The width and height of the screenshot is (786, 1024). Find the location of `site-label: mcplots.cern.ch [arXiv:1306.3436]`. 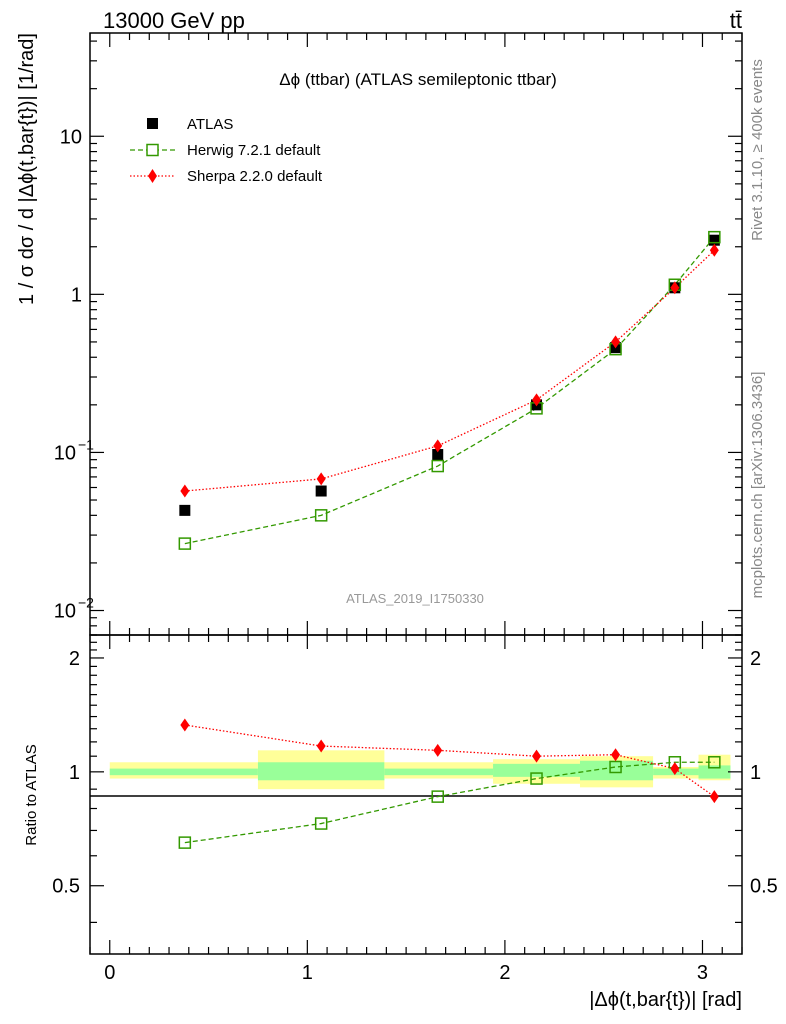

site-label: mcplots.cern.ch [arXiv:1306.3436] is located at coordinates (757, 485).